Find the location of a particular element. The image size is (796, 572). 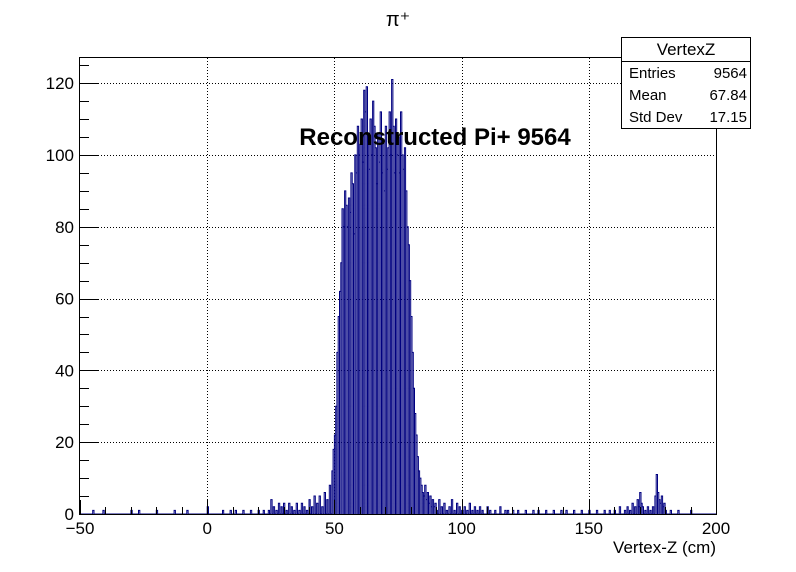

y-tick-label: 80 is located at coordinates (64, 227).